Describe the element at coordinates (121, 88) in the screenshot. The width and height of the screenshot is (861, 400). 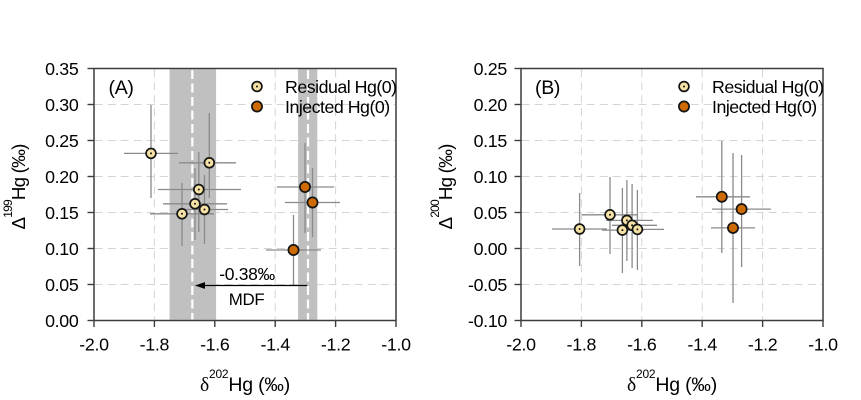
I see `svg-text: (A)` at that location.